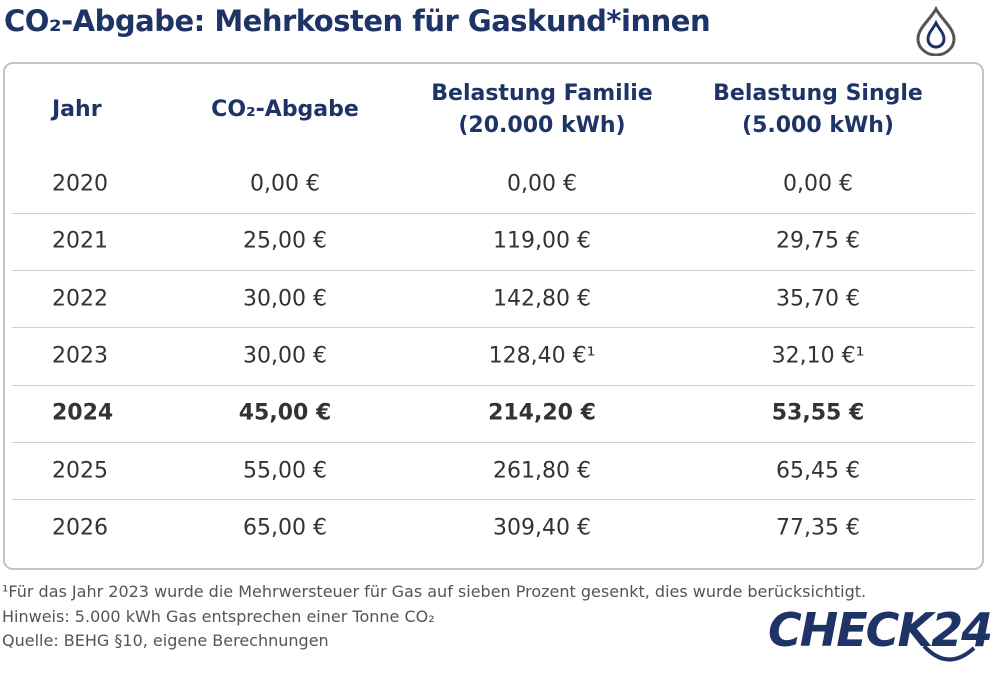  Describe the element at coordinates (80, 241) in the screenshot. I see `table-cell: 2021` at that location.